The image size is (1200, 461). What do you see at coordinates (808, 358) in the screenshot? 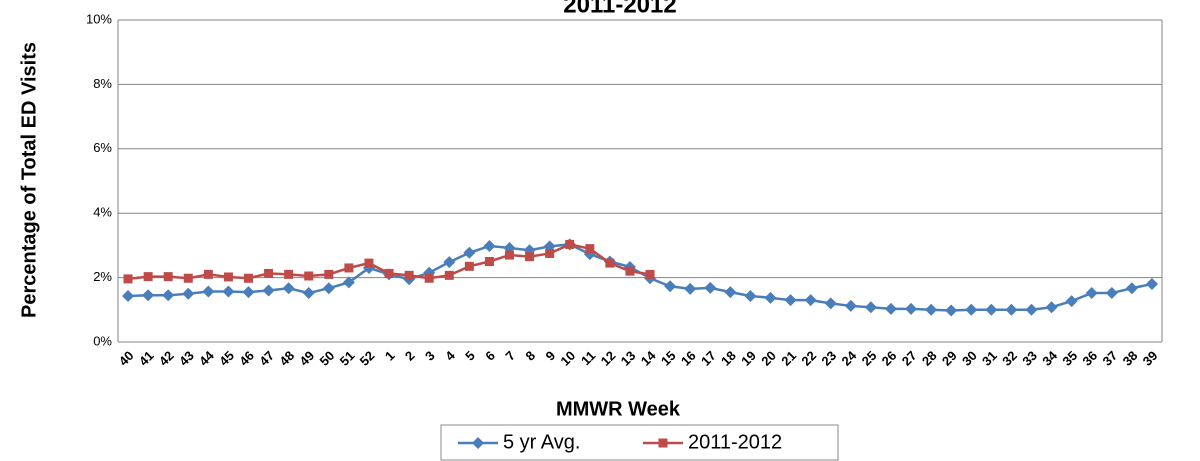
I see `x-tick-label: 22` at bounding box center [808, 358].